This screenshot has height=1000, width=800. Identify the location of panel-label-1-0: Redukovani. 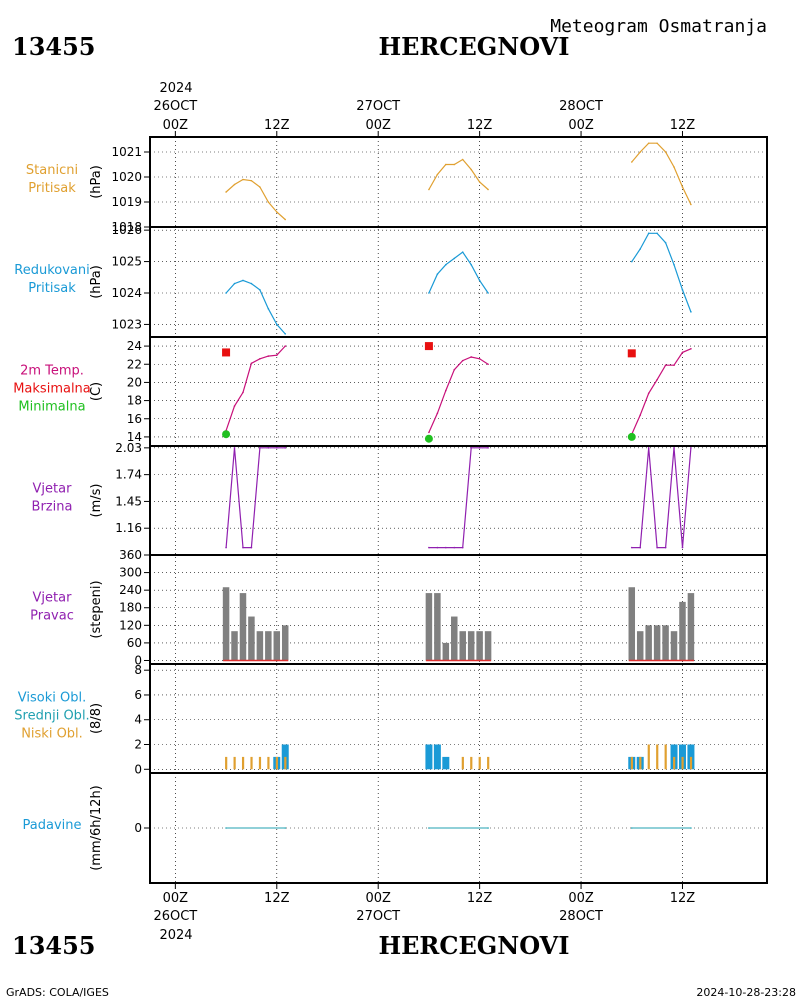
(51, 270).